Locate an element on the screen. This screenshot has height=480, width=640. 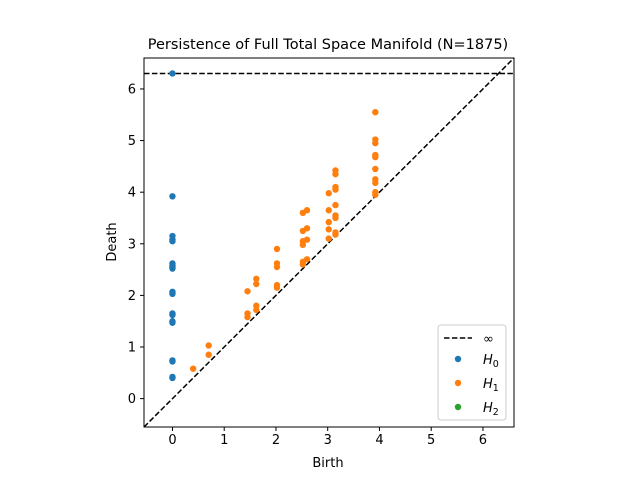
x-axis: 0 1 2 3 4 5 6 is located at coordinates (327, 437).